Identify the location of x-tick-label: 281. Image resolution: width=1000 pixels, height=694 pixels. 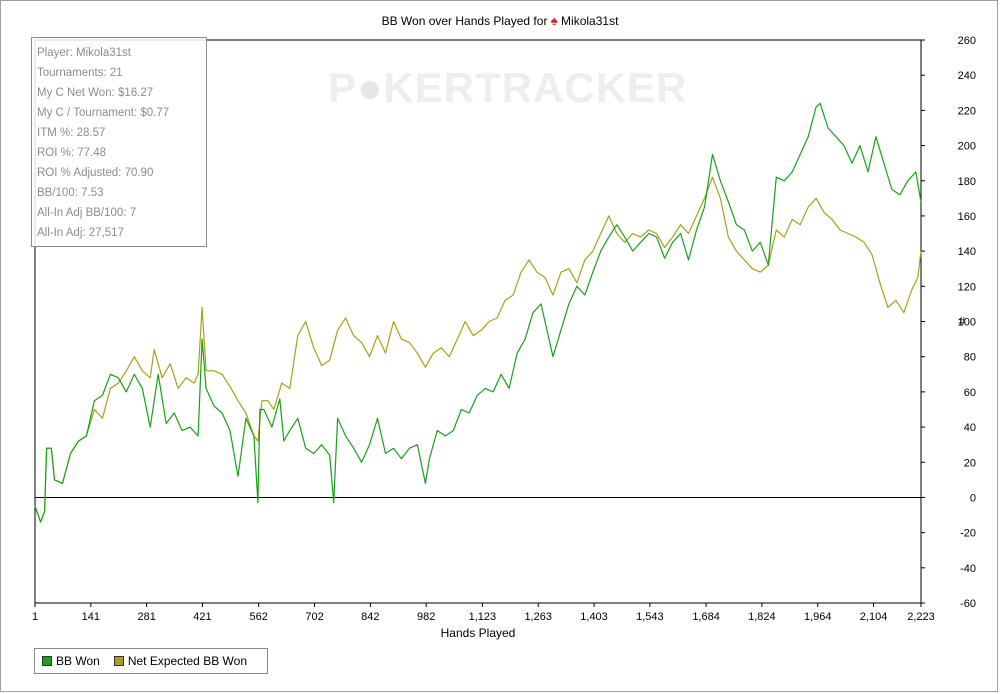
(146, 617).